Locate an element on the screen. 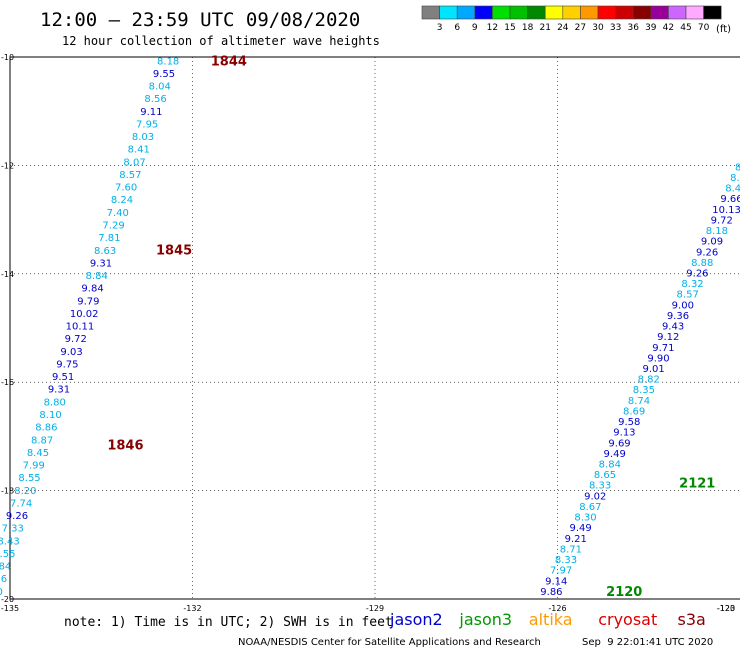 The height and width of the screenshot is (650, 740). wave-height-value: 9.66 is located at coordinates (730, 199).